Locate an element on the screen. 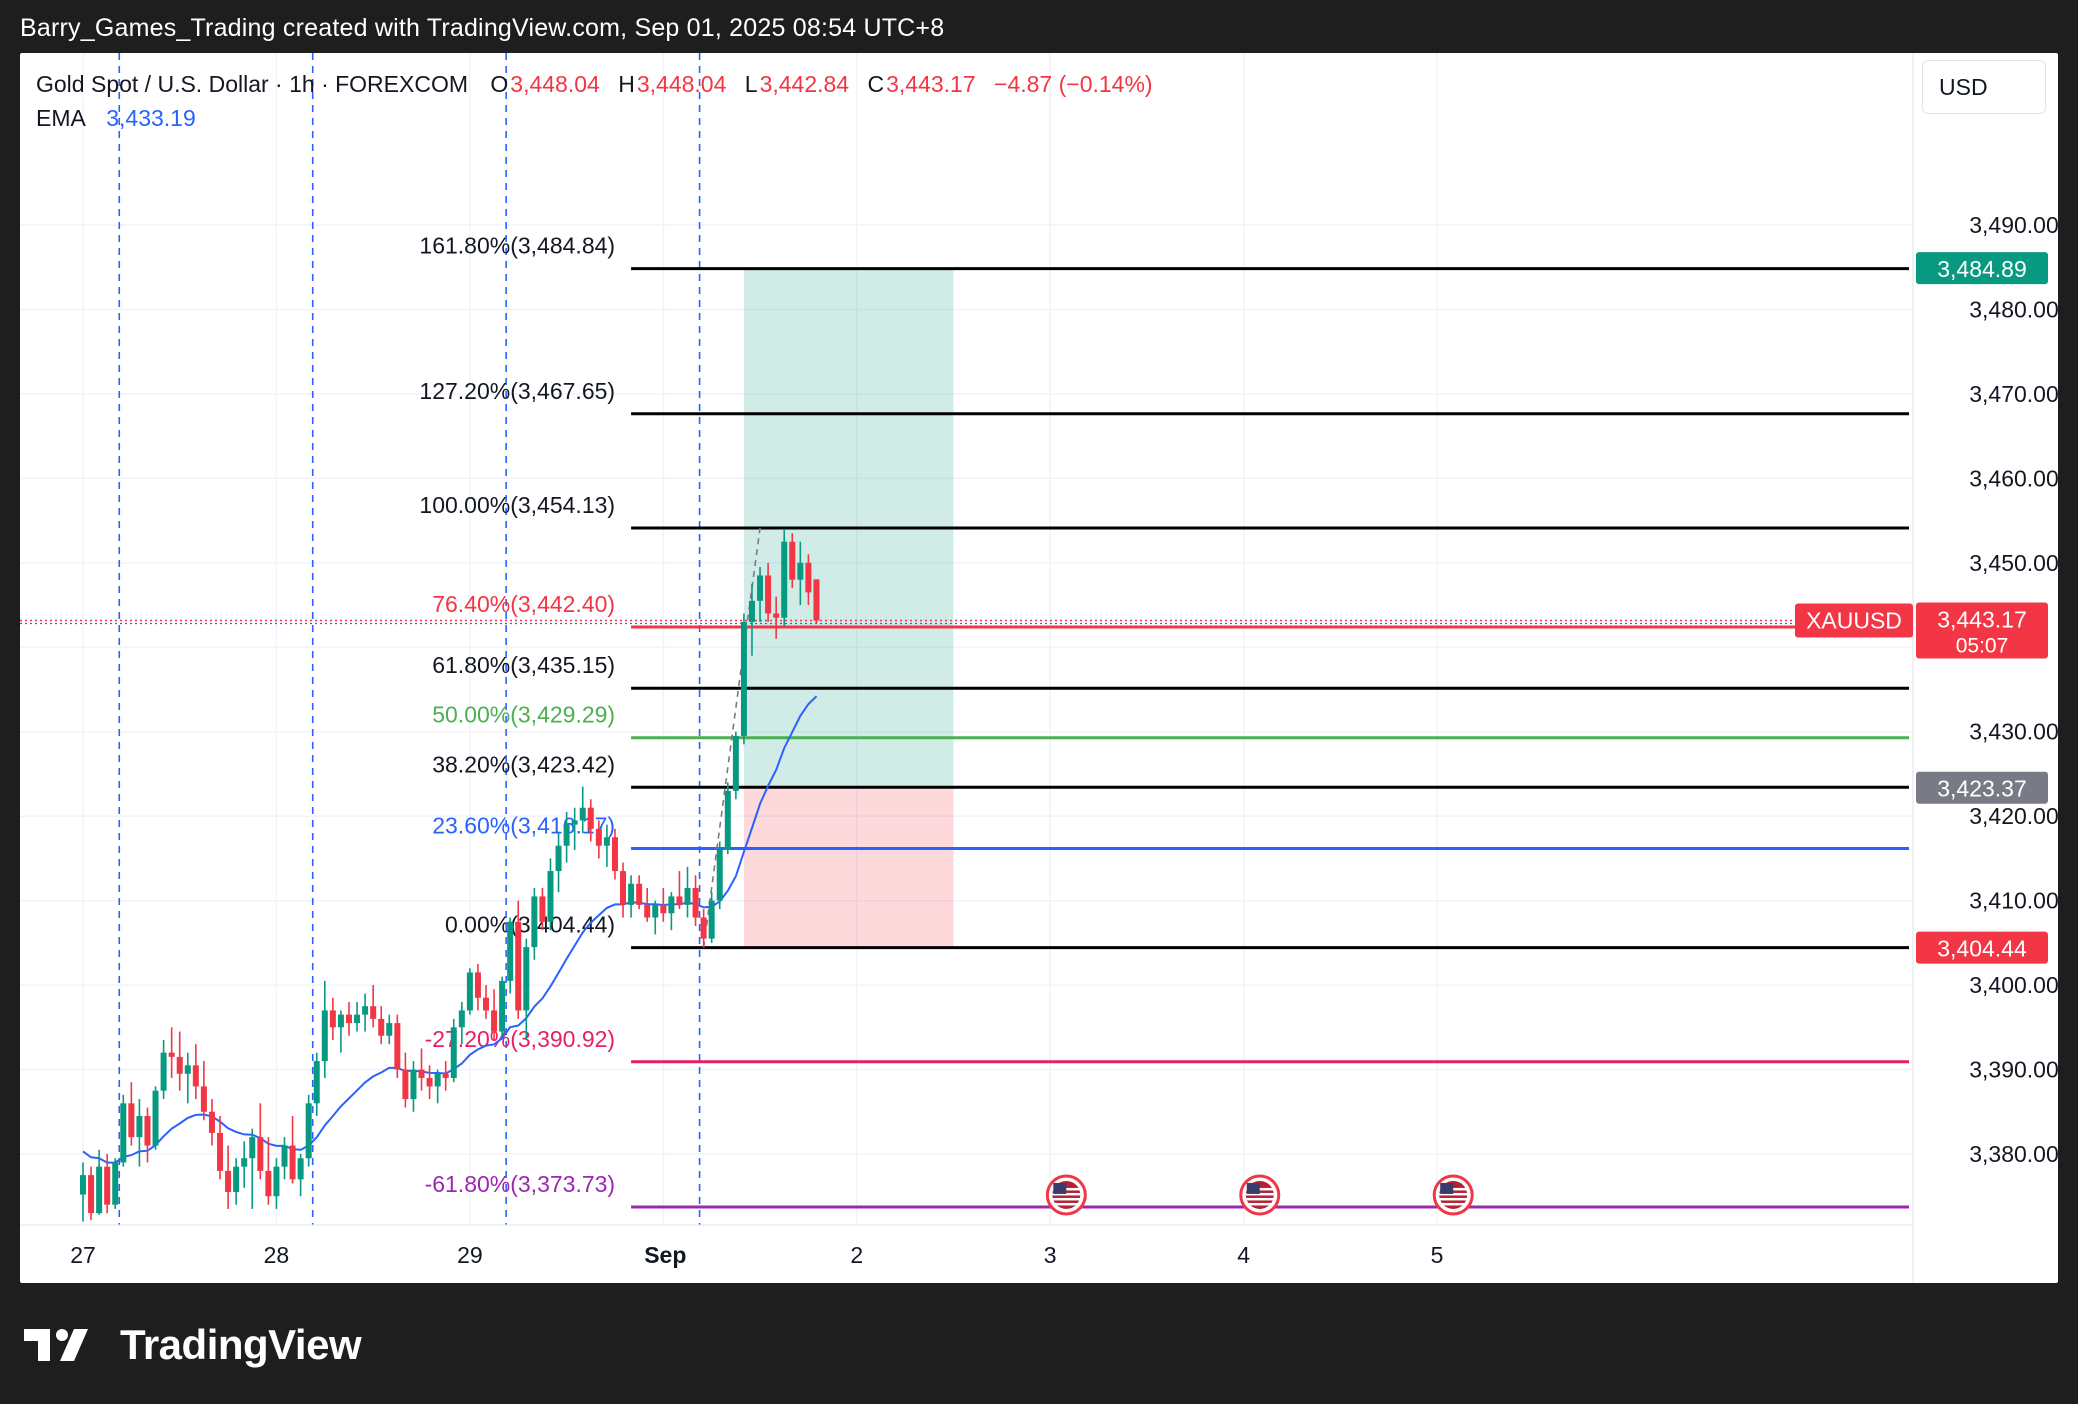  y-axis-tick-label: 3,420.00 is located at coordinates (2013, 816).